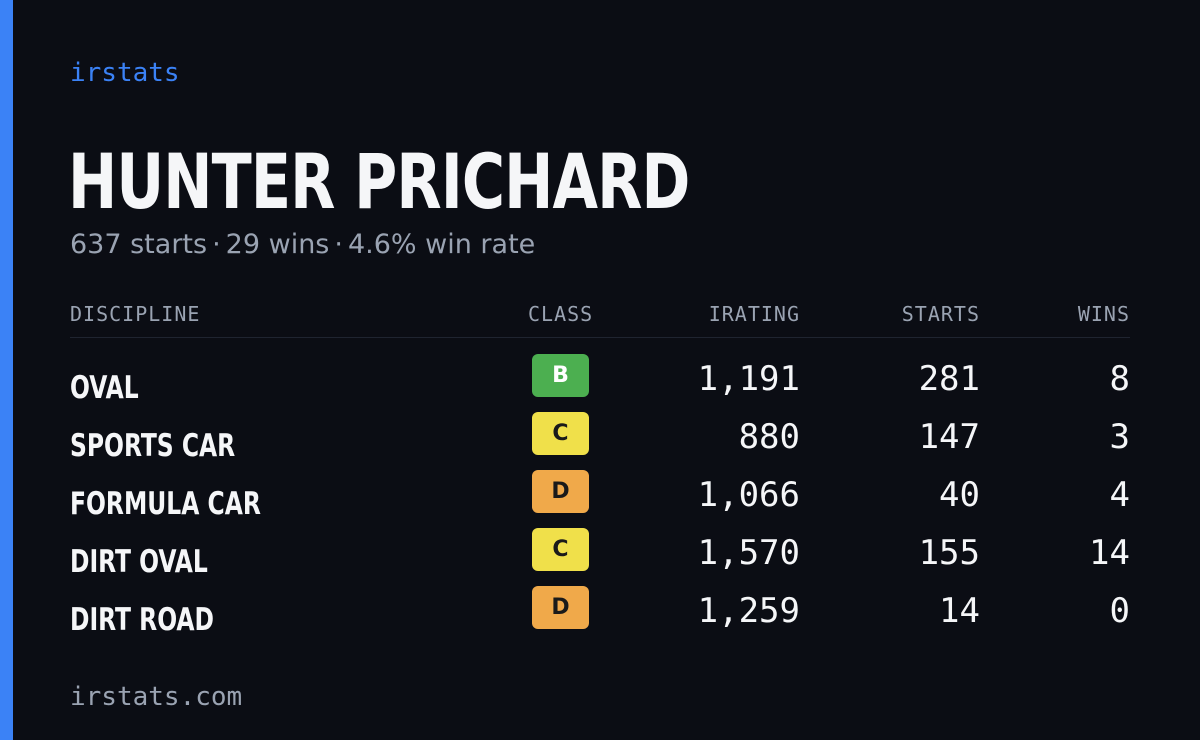  I want to click on wins-value: 4, so click(1119, 495).